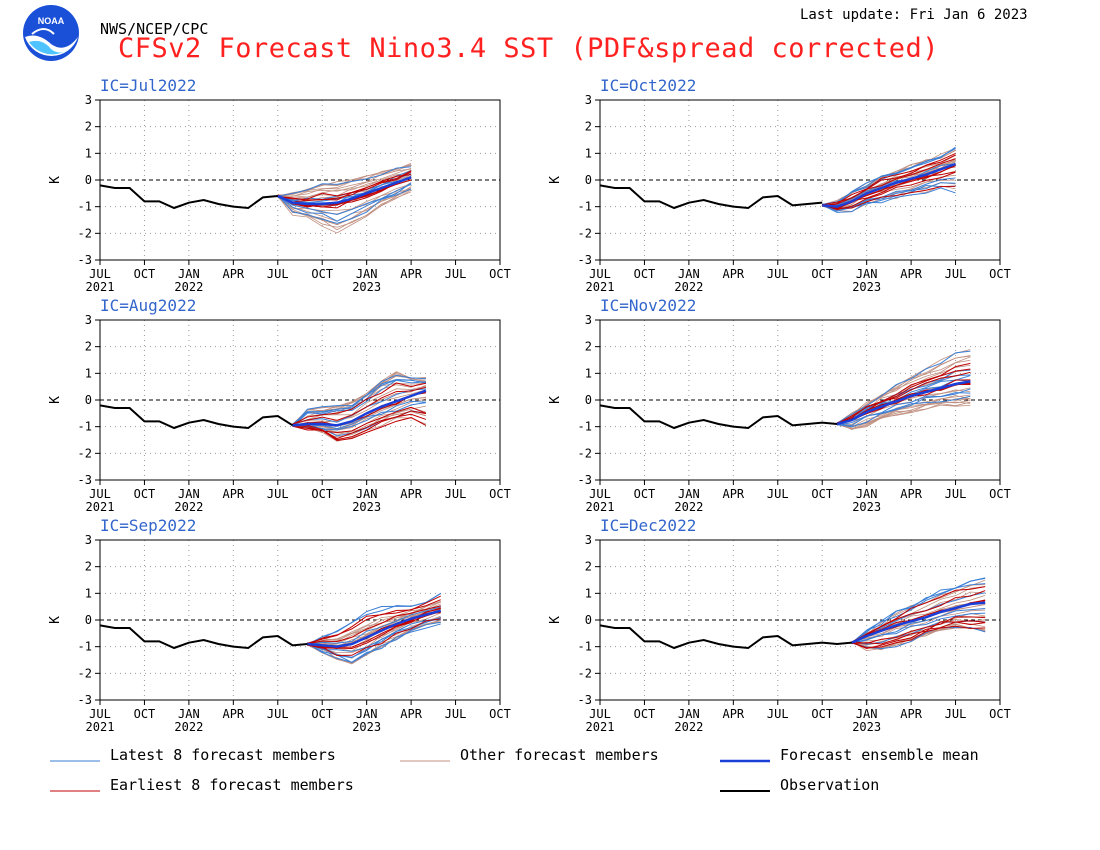  I want to click on panel-title: IC=Oct2022, so click(648, 85).